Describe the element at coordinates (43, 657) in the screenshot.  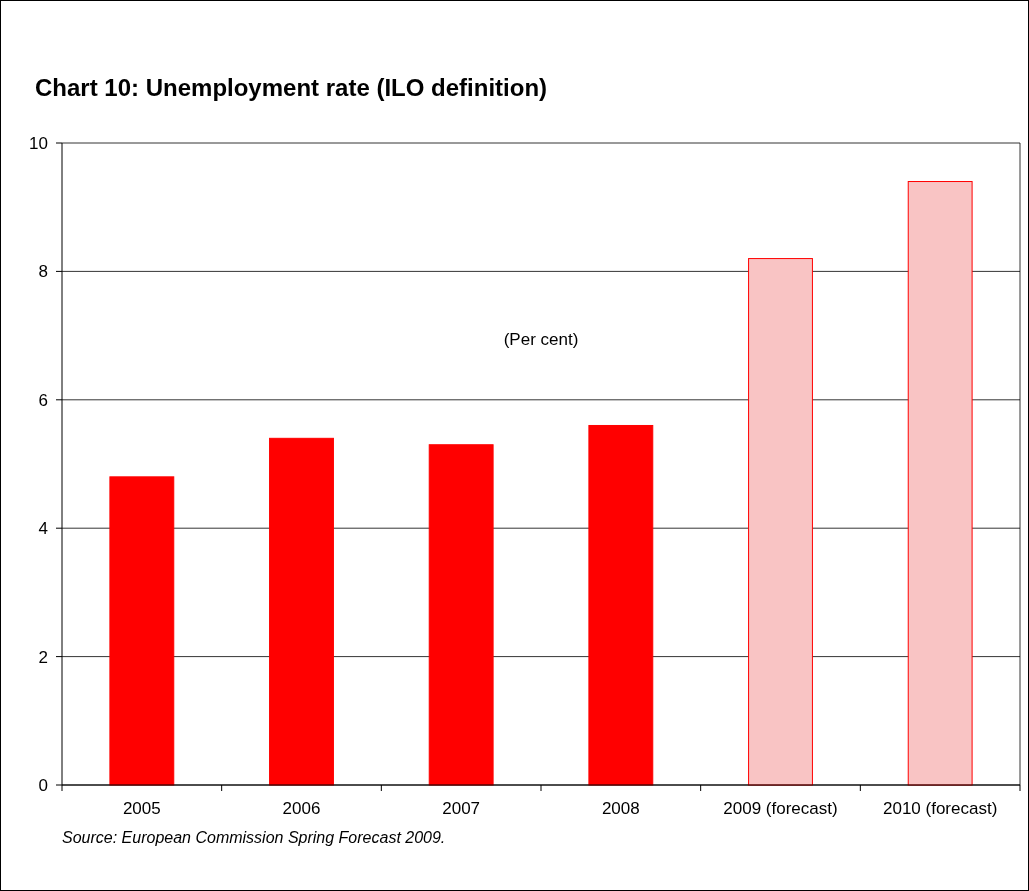
I see `y-tick-label: 2` at that location.